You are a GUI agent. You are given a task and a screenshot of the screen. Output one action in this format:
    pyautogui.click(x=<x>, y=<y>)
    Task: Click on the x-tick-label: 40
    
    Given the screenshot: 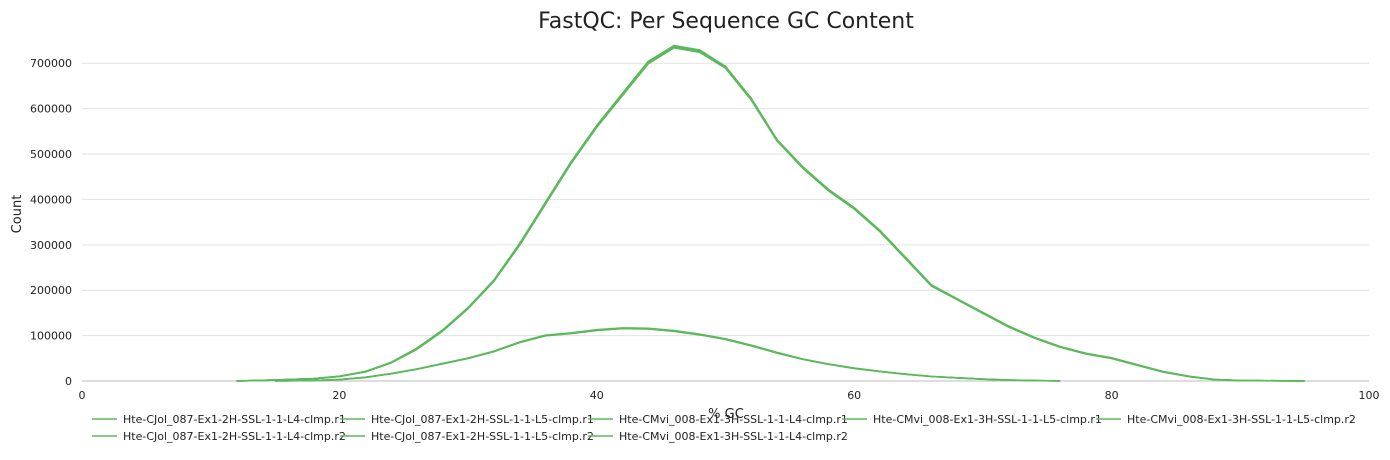 What is the action you would take?
    pyautogui.click(x=597, y=395)
    